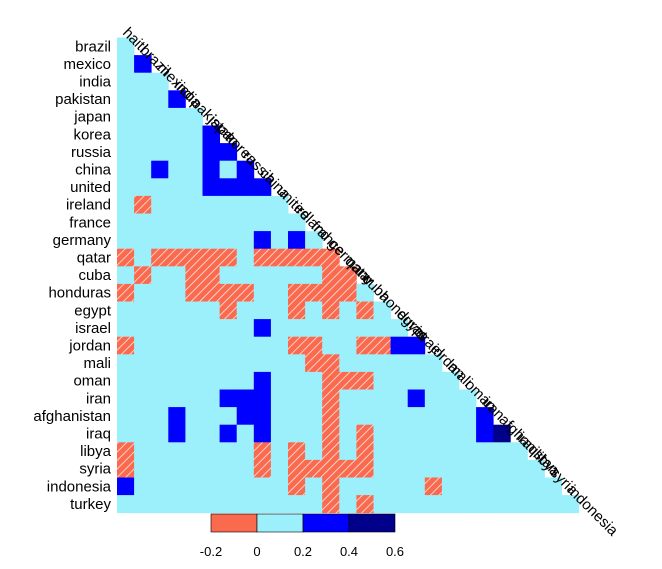 This screenshot has height=569, width=662. I want to click on cell-turkey-israel, so click(416, 504).